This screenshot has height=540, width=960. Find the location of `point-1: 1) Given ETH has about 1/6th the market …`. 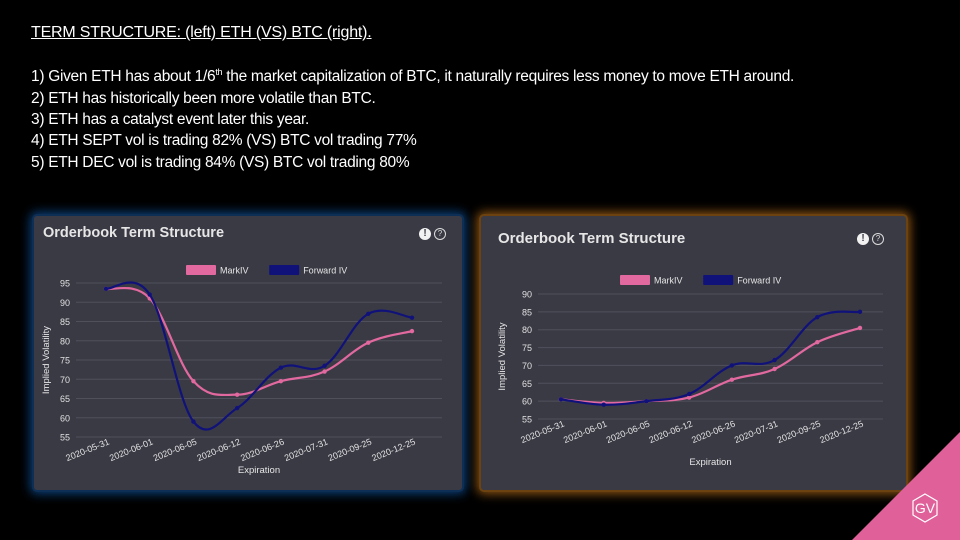

point-1: 1) Given ETH has about 1/6th the market … is located at coordinates (412, 75).